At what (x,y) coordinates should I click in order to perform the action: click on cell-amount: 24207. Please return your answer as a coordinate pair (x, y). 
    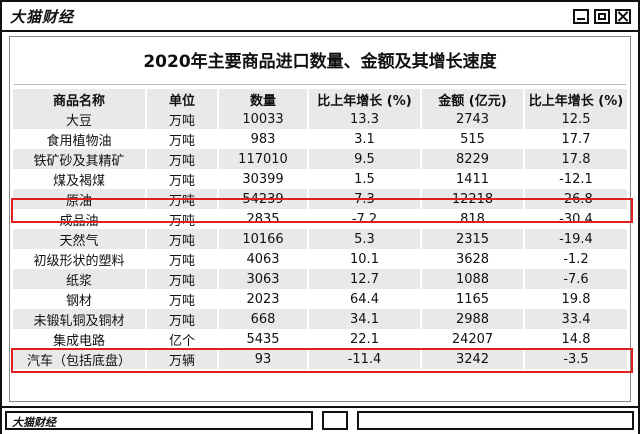
    Looking at the image, I should click on (473, 339).